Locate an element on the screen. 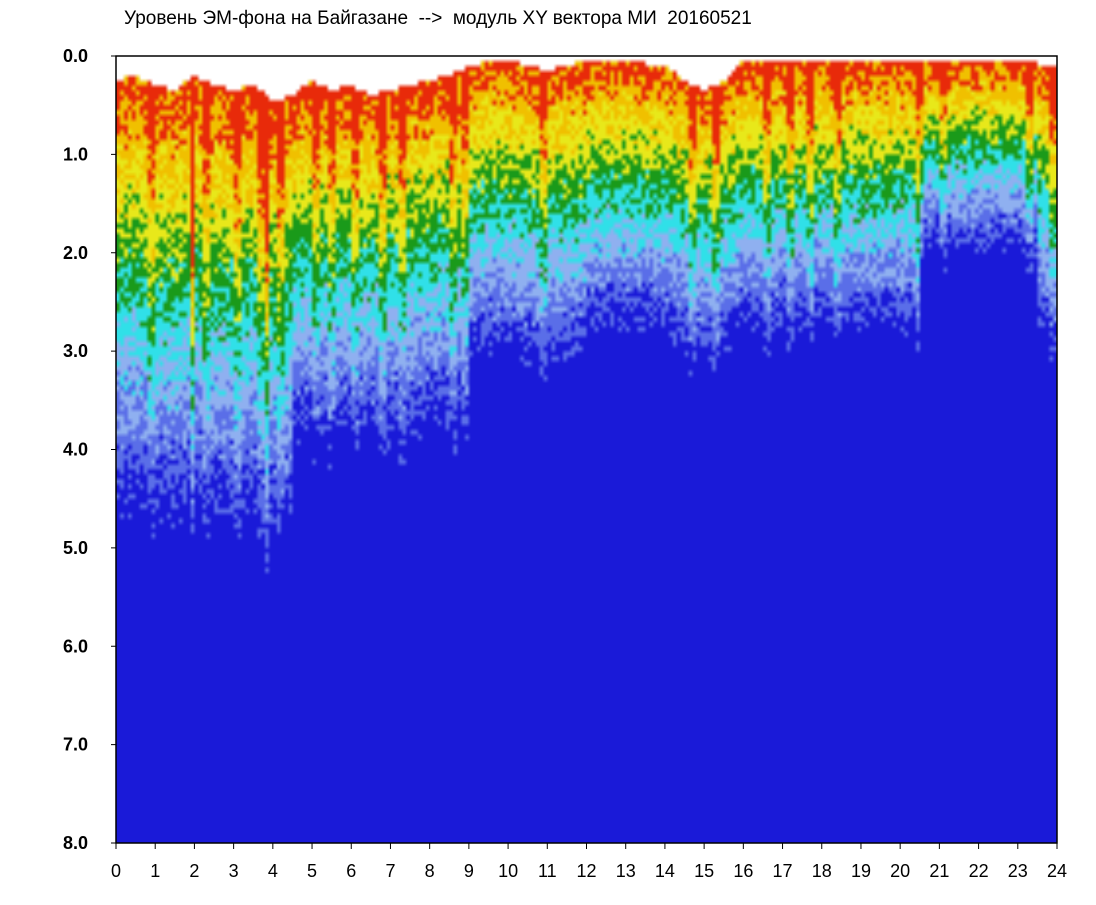 Image resolution: width=1096 pixels, height=905 pixels. x-tick-label: 20 is located at coordinates (900, 871).